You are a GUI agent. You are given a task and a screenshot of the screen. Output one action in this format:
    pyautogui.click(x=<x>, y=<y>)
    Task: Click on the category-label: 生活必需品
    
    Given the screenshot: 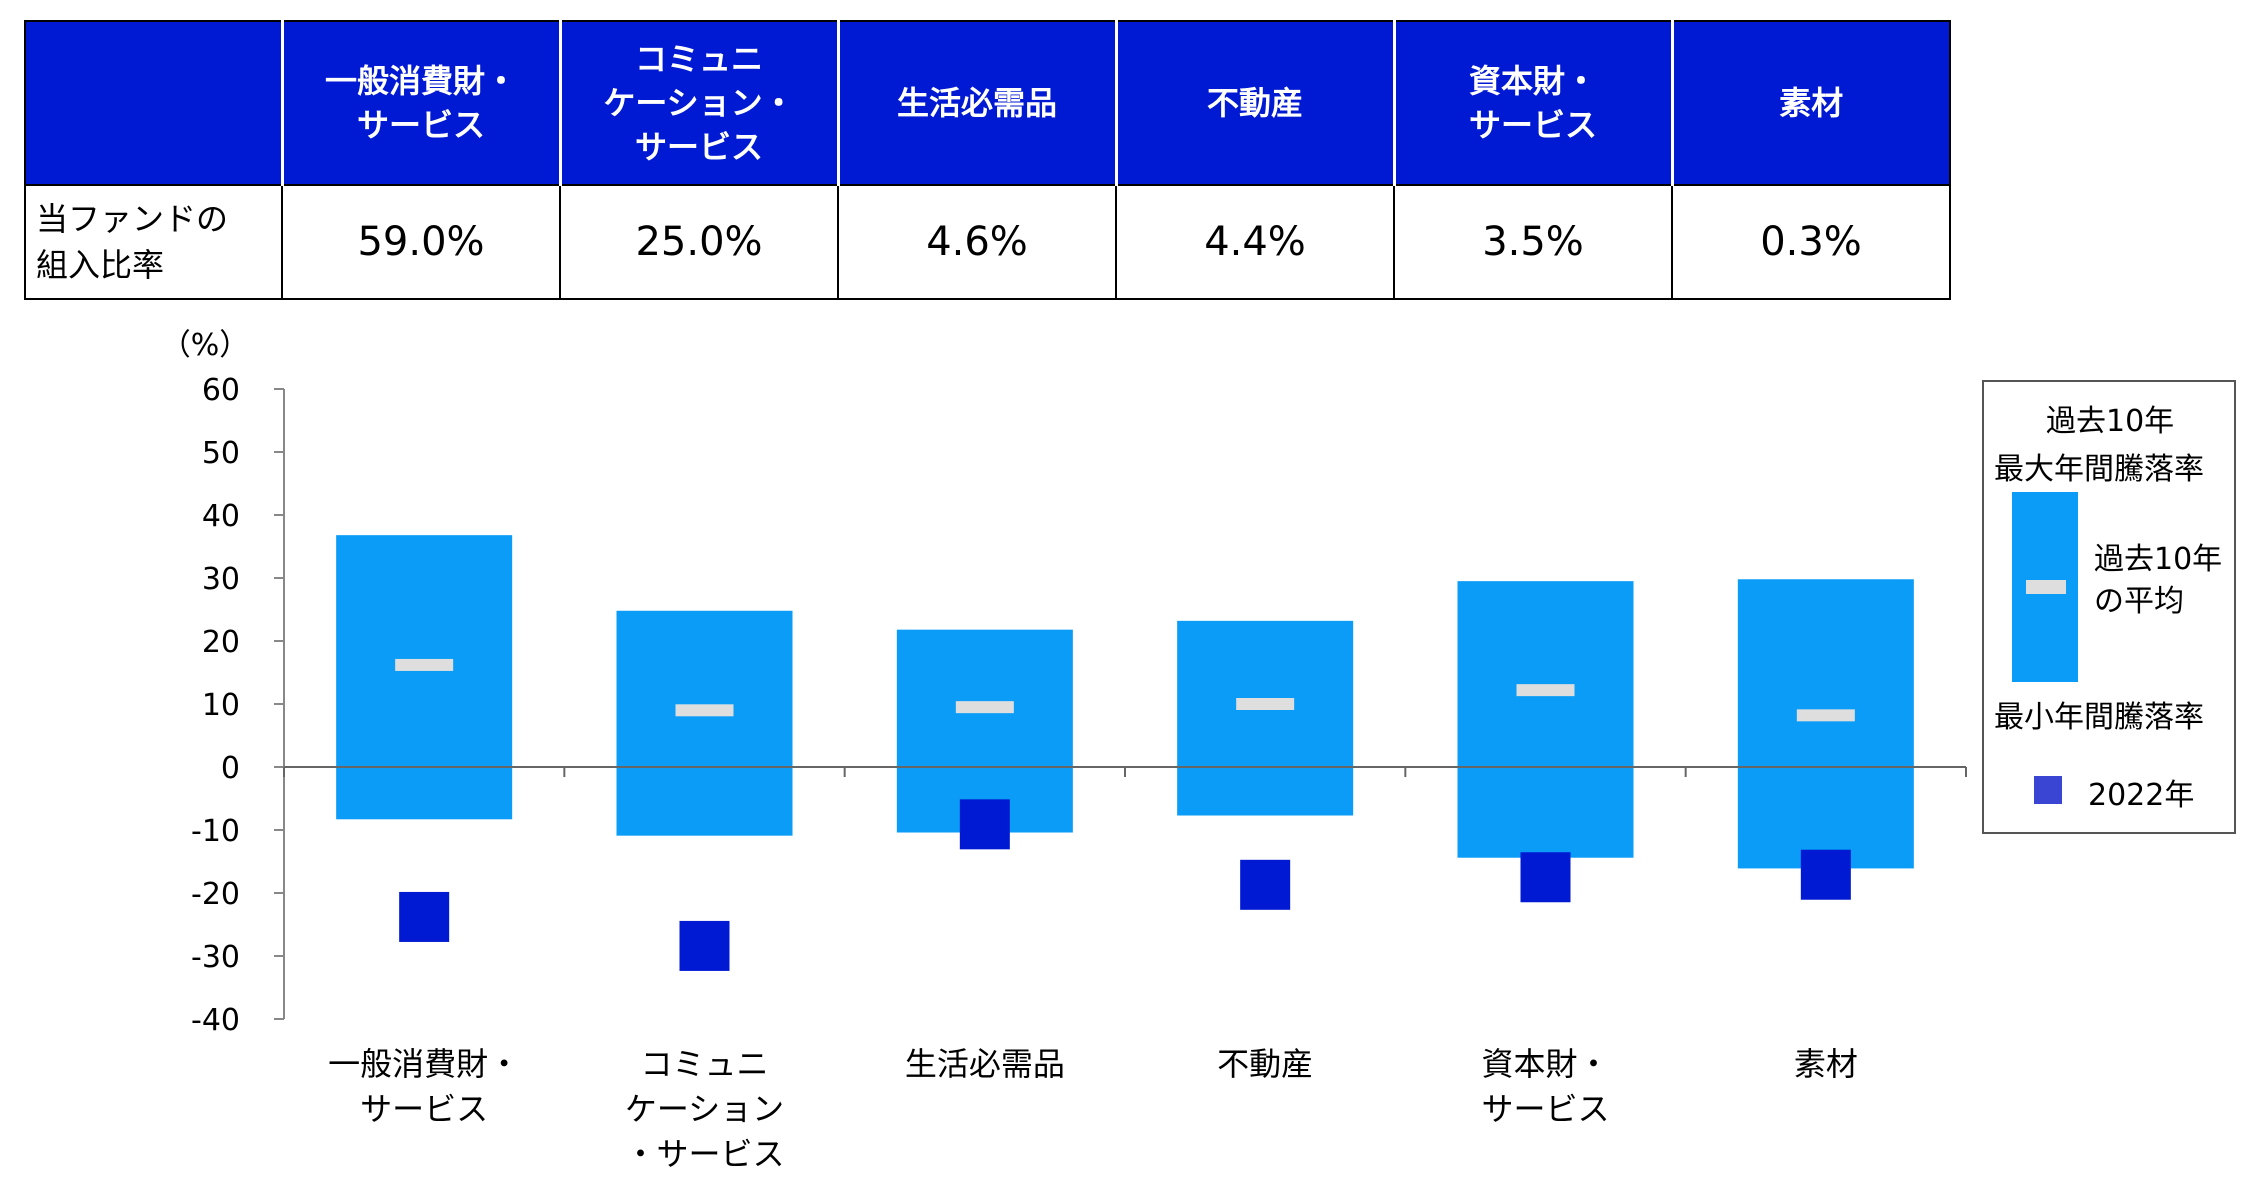 What is the action you would take?
    pyautogui.click(x=985, y=1064)
    